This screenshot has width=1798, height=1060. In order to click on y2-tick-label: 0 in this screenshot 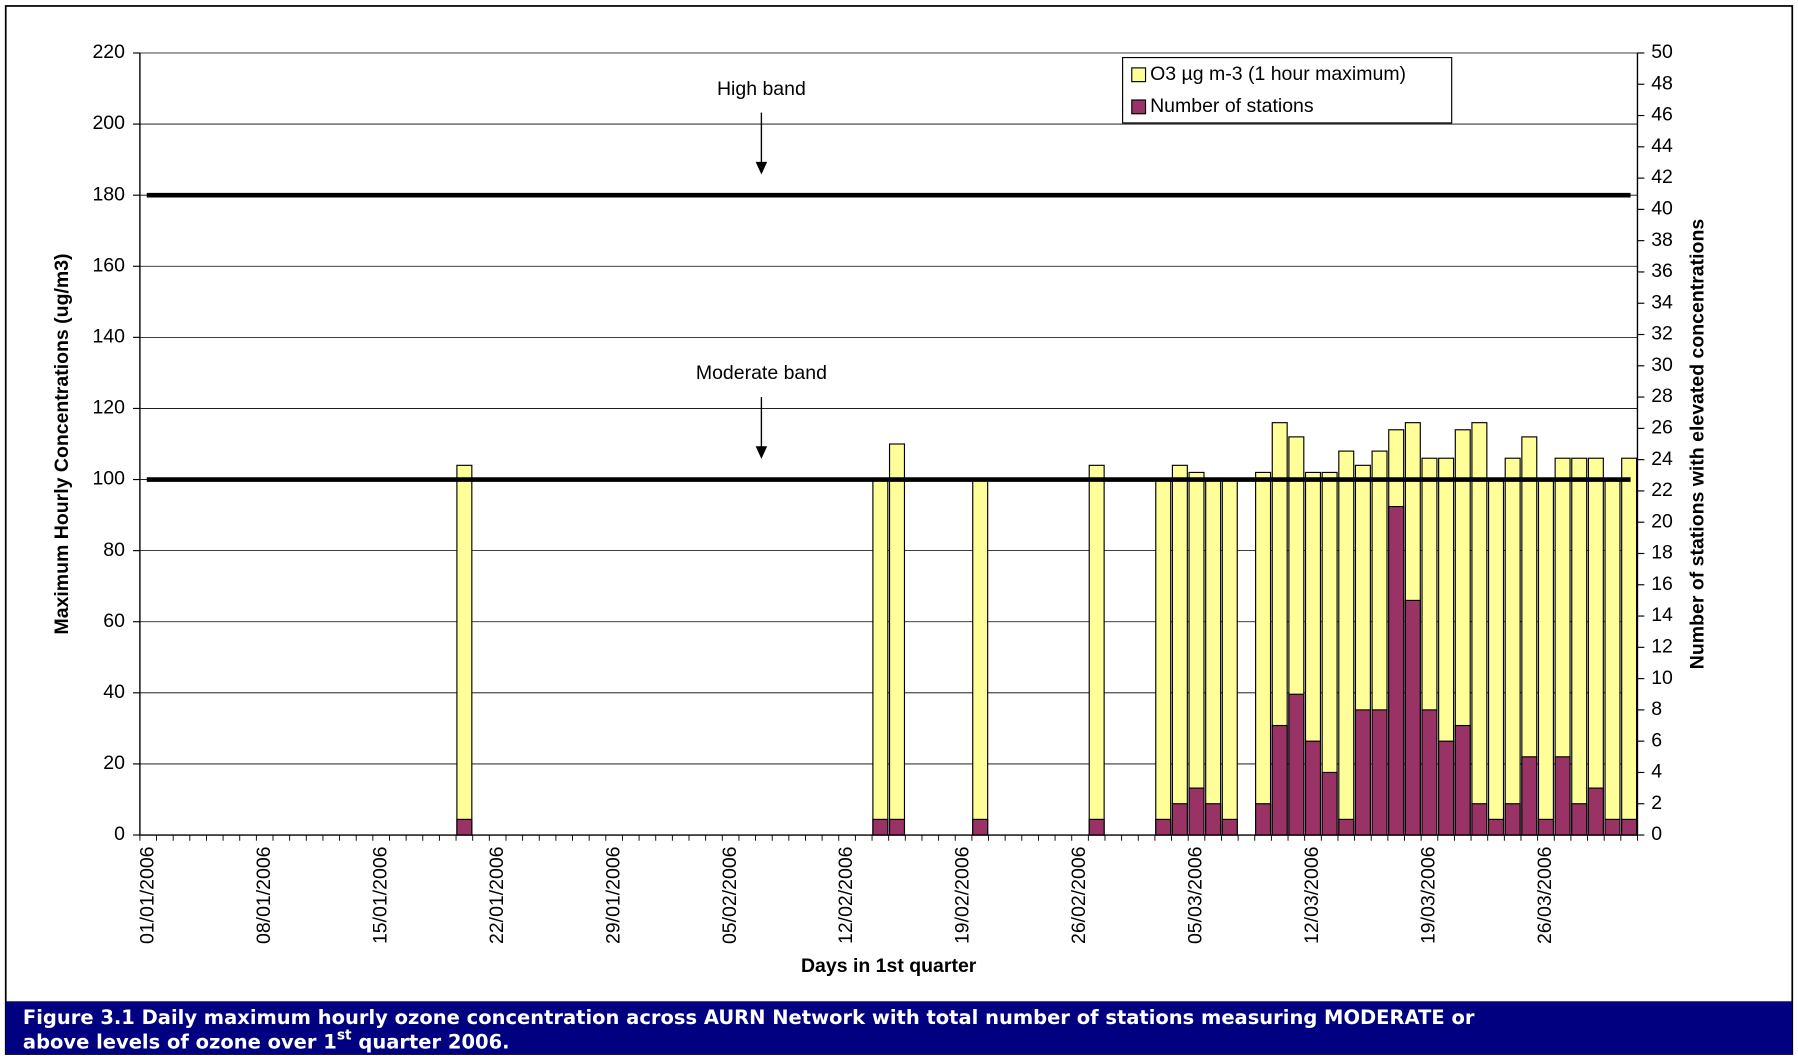, I will do `click(1656, 834)`.